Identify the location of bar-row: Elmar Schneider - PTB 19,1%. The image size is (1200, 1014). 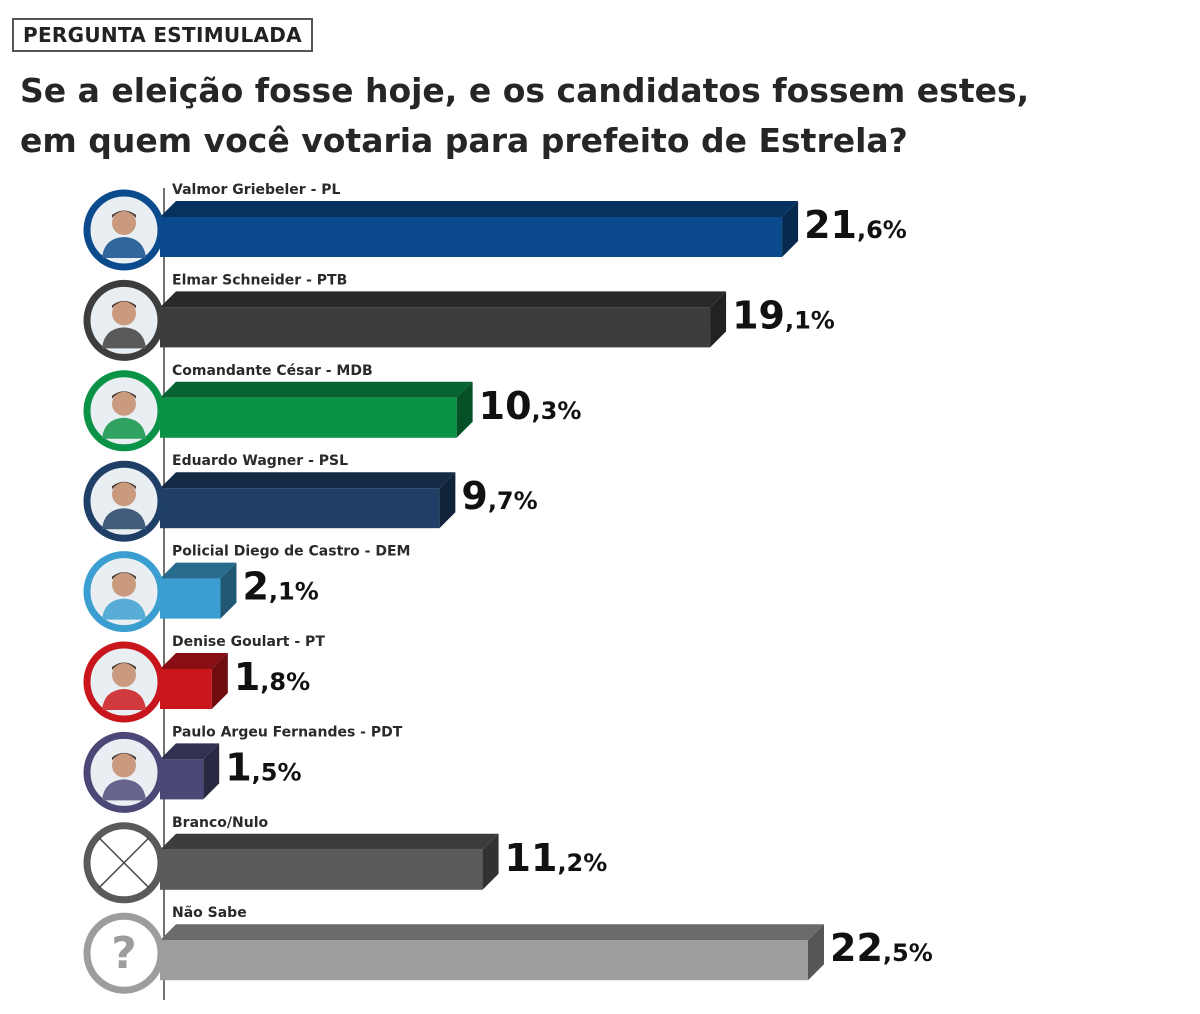
(459, 316).